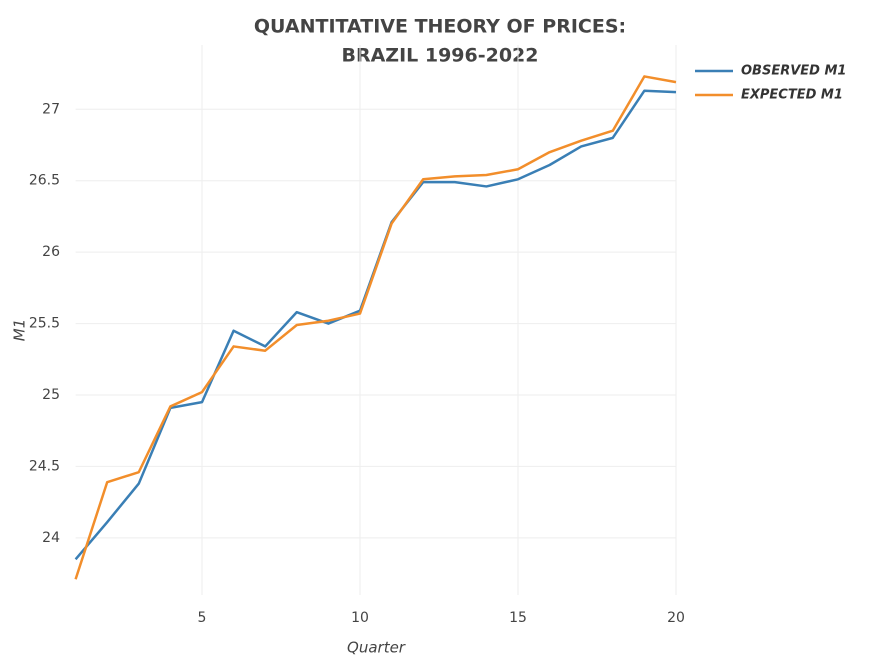  Describe the element at coordinates (51, 395) in the screenshot. I see `y-tick-label: 25` at that location.